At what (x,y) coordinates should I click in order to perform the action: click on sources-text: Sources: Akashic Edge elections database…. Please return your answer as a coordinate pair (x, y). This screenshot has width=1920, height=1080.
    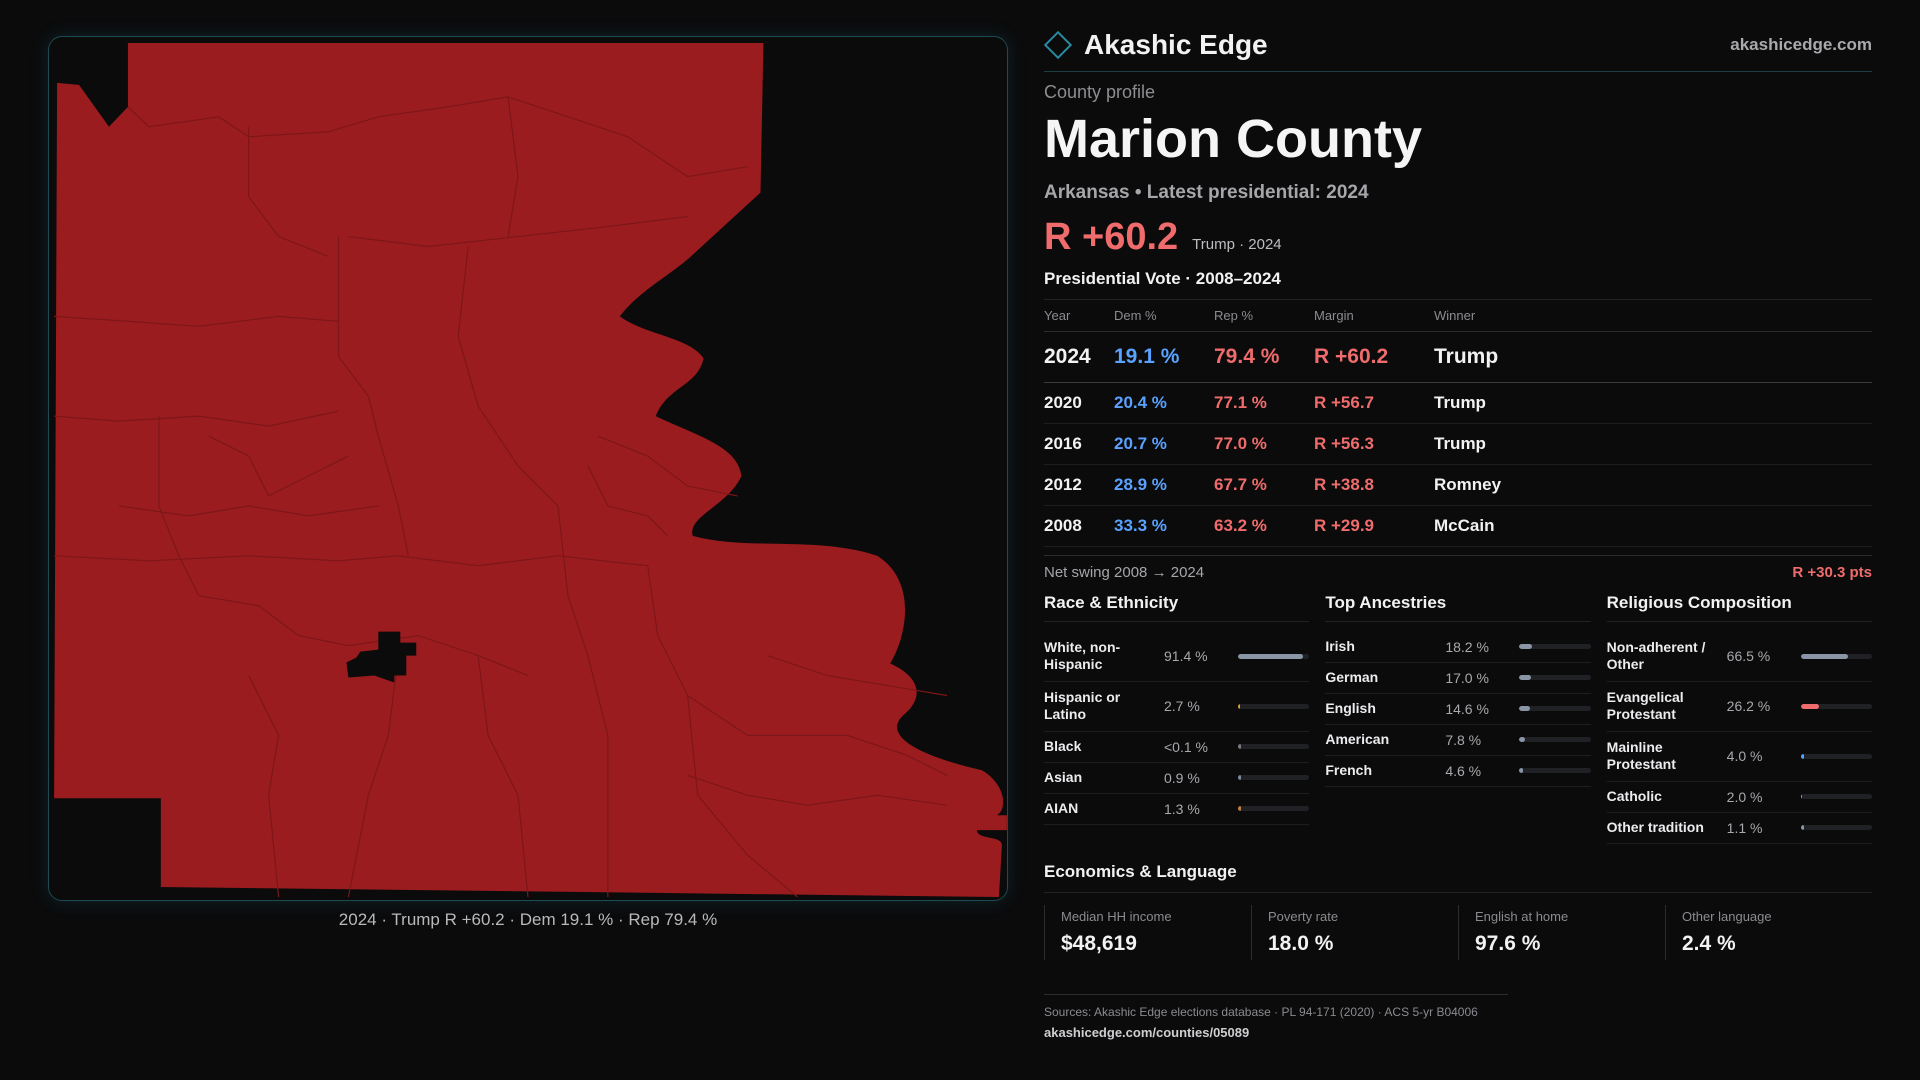
    Looking at the image, I should click on (1261, 1011).